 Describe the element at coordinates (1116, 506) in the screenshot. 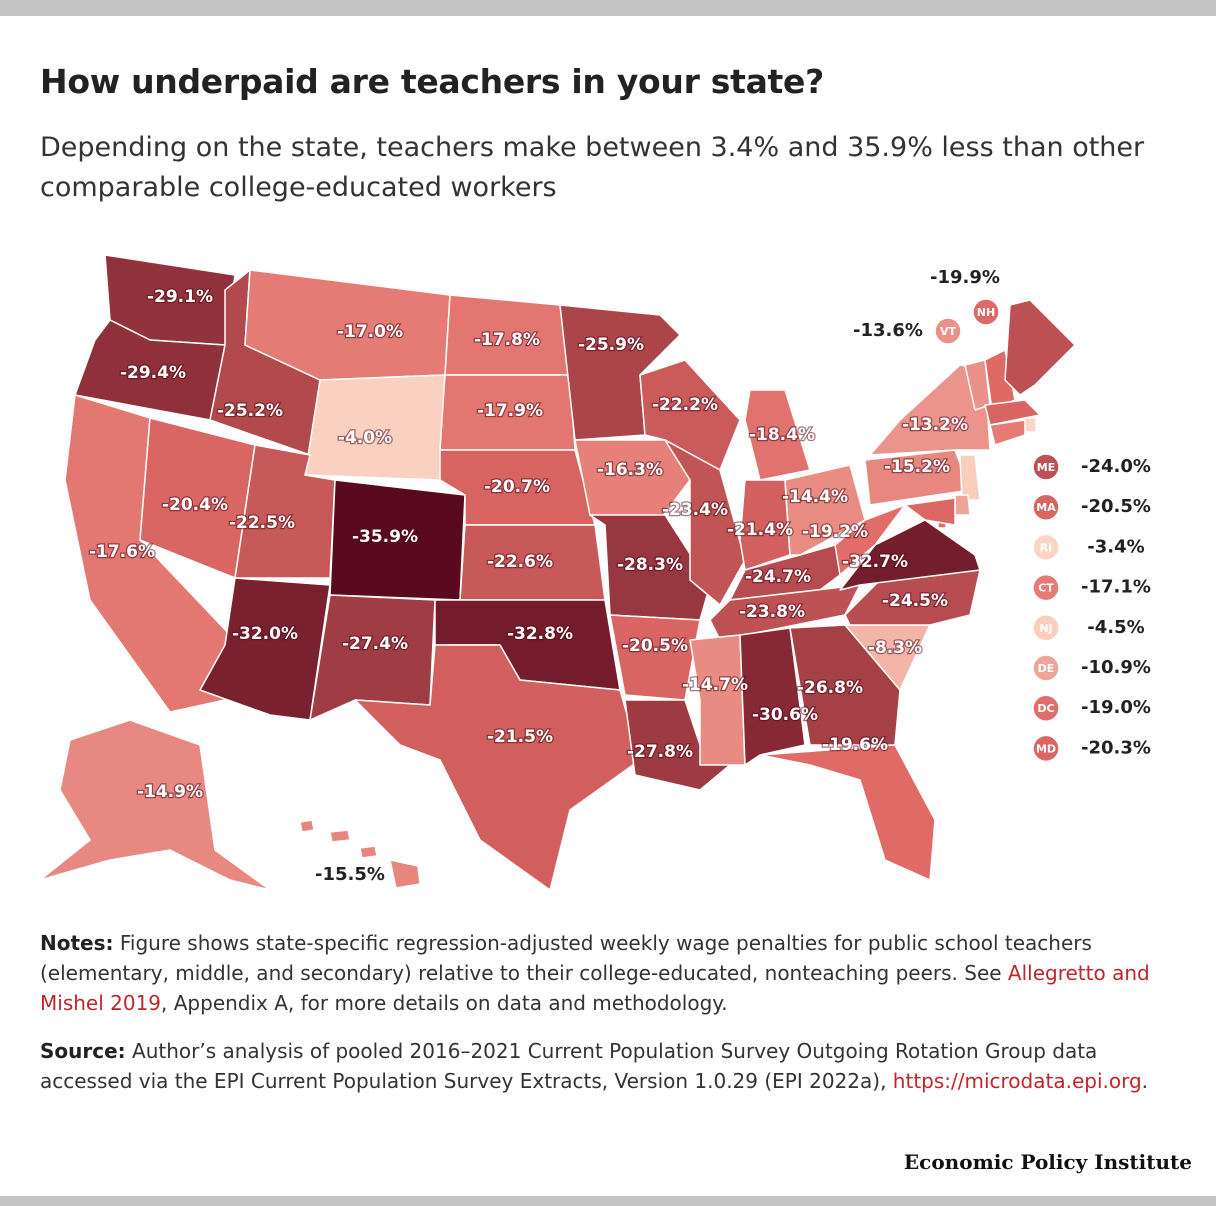

I see `legend-label: -20.5%` at that location.